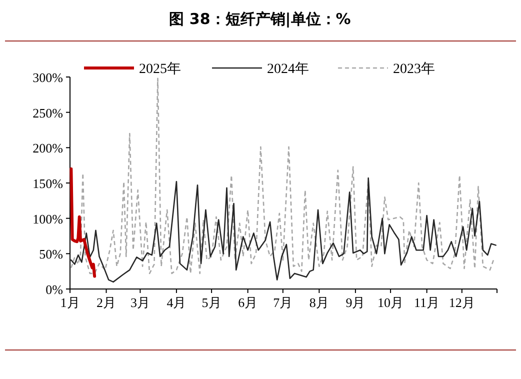  I want to click on y-tick-label: 100%, so click(48, 218).